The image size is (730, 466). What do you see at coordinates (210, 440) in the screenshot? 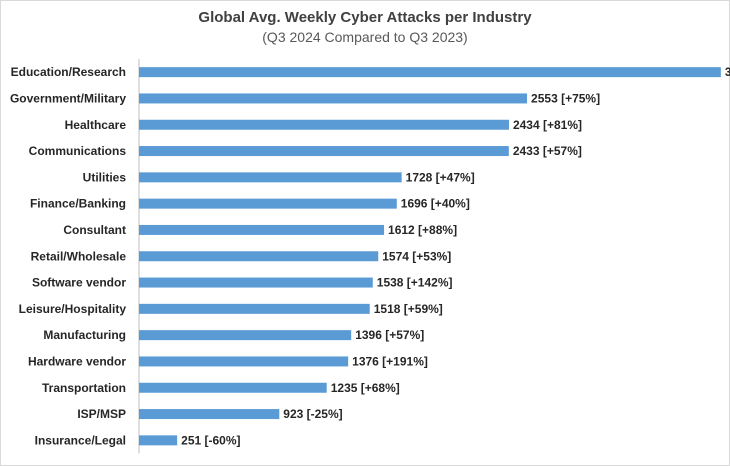
I see `data-label: 251 [-60%]` at bounding box center [210, 440].